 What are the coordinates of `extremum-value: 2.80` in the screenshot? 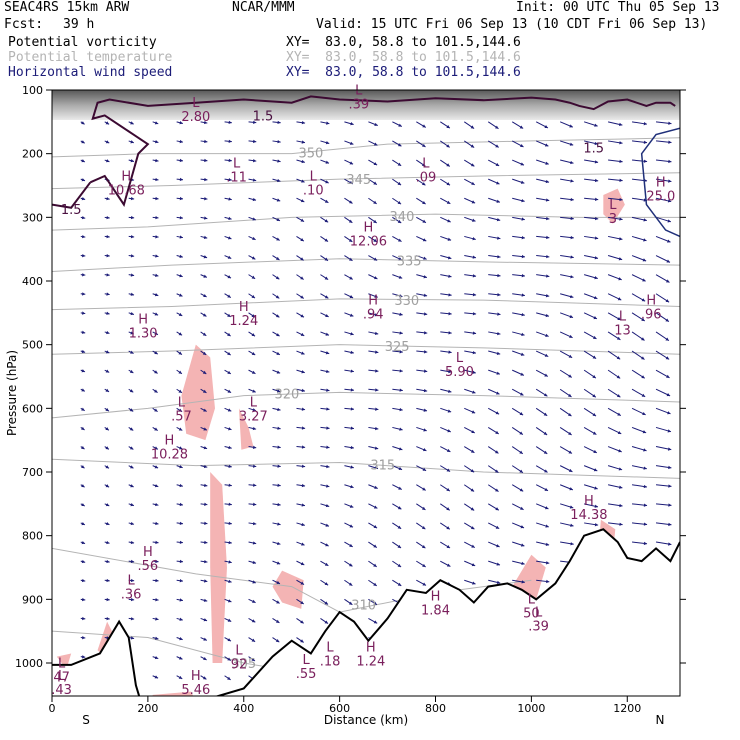 It's located at (195, 117).